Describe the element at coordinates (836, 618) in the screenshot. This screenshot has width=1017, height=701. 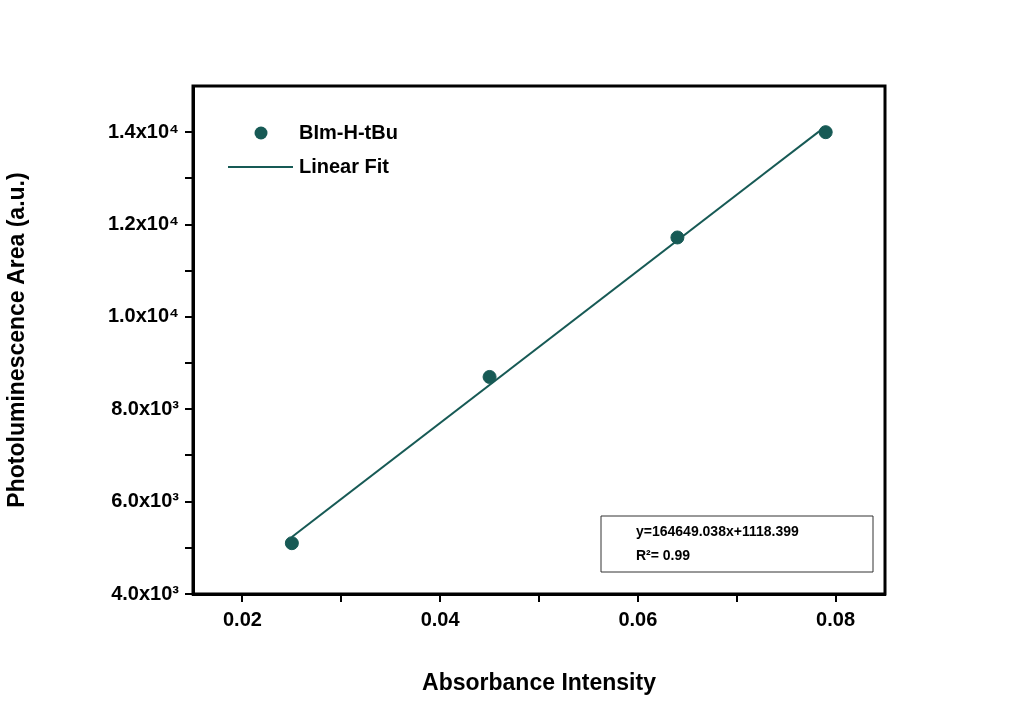
I see `x-tick-label: 0.08` at that location.